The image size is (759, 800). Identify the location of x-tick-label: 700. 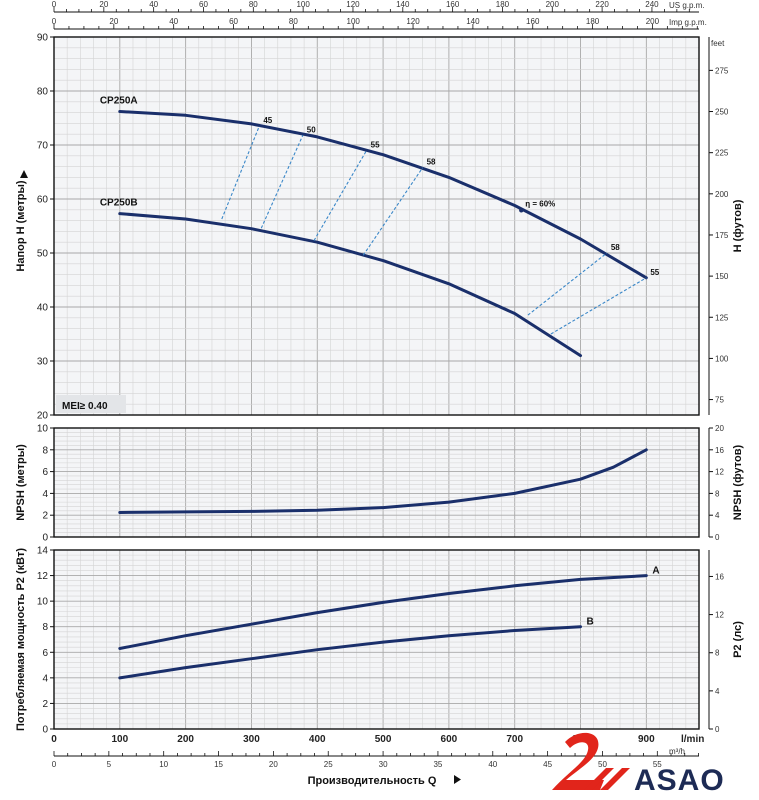
(514, 739).